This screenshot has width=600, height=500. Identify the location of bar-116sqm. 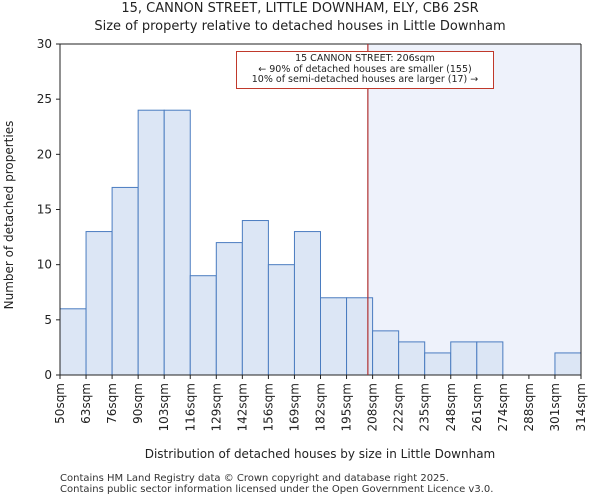
(203, 325).